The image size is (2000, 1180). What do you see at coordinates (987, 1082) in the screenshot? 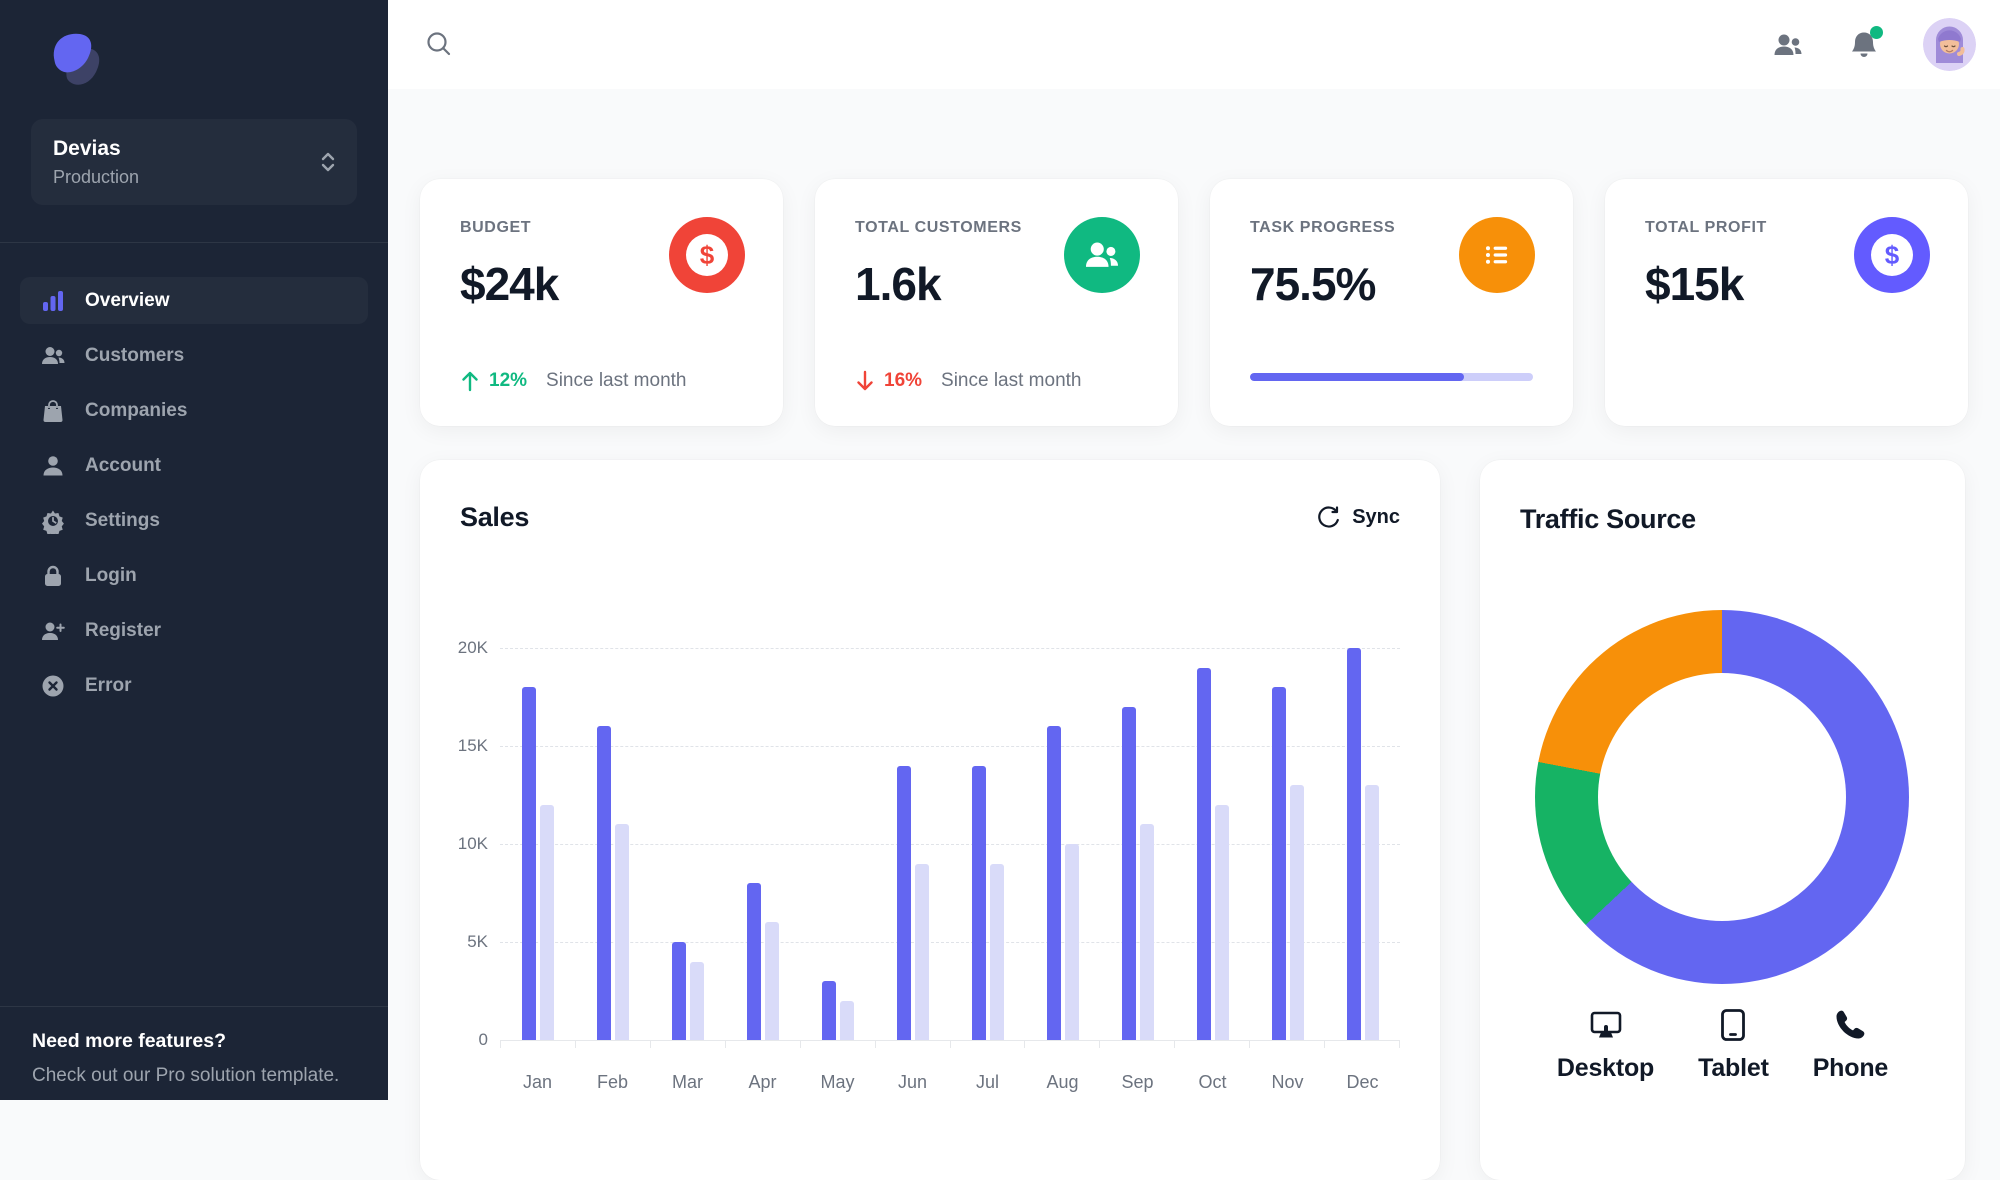
I see `x-tick-label: Jul` at bounding box center [987, 1082].